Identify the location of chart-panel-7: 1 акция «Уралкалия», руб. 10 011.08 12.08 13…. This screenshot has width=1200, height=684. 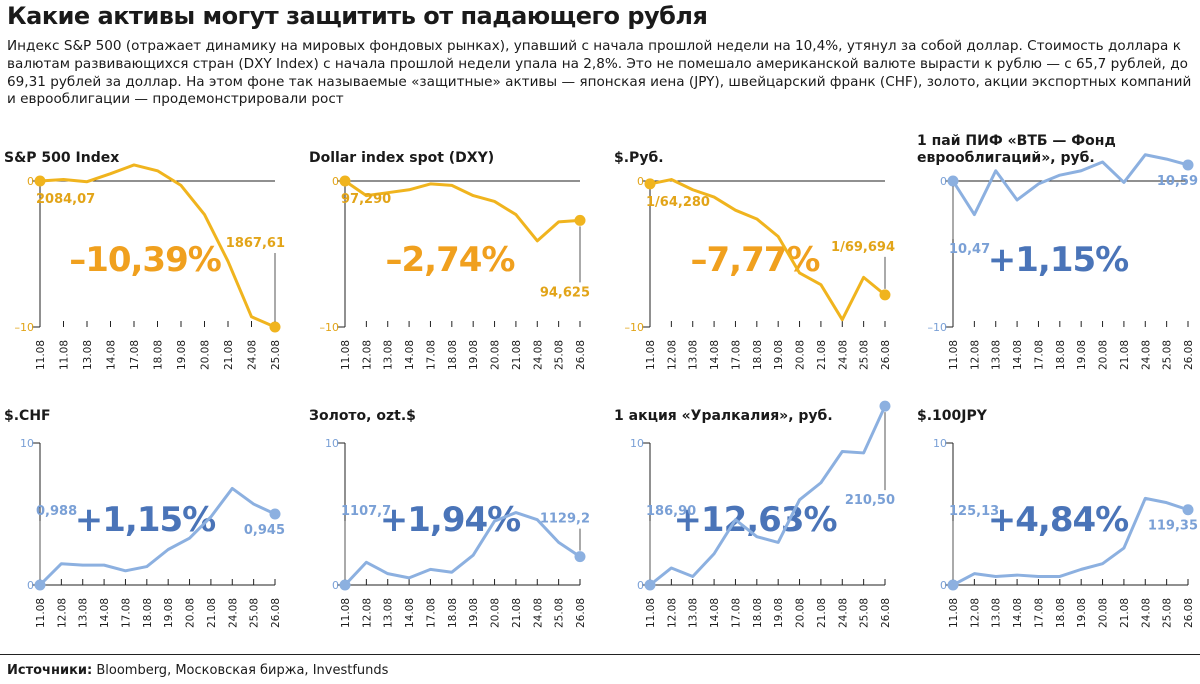
(754, 514).